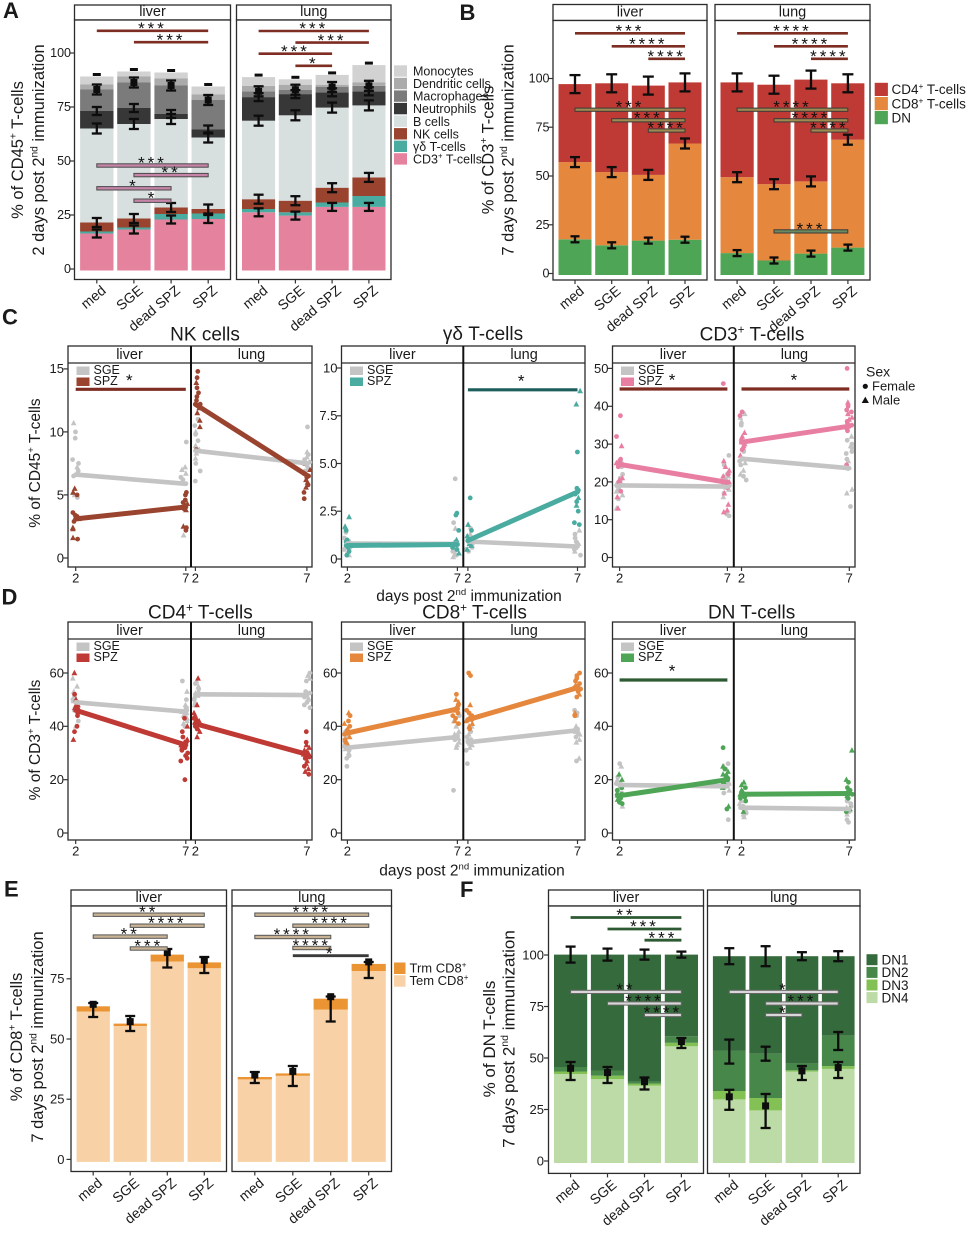 Image resolution: width=968 pixels, height=1238 pixels. Describe the element at coordinates (751, 613) in the screenshot. I see `svg-text: DN T-cells` at that location.